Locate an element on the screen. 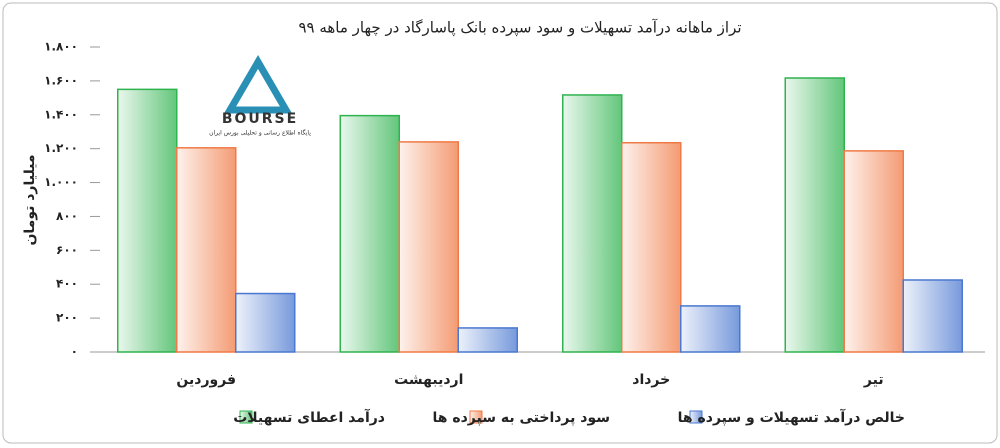 The height and width of the screenshot is (448, 1000). y-tick-label: ۱.۶۰۰ is located at coordinates (61, 80).